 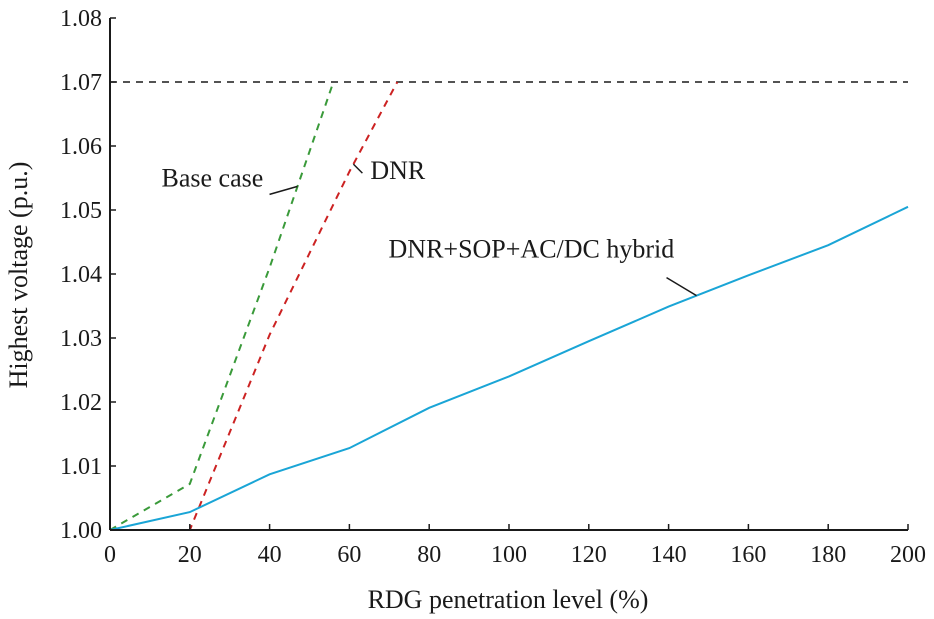 What do you see at coordinates (81, 83) in the screenshot?
I see `y-tick-label: 1.07` at bounding box center [81, 83].